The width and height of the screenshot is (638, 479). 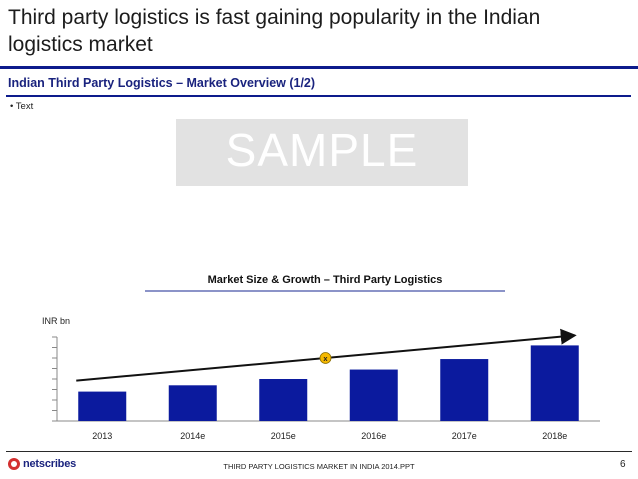 I want to click on x-tick-label: 2018e, so click(x=554, y=436).